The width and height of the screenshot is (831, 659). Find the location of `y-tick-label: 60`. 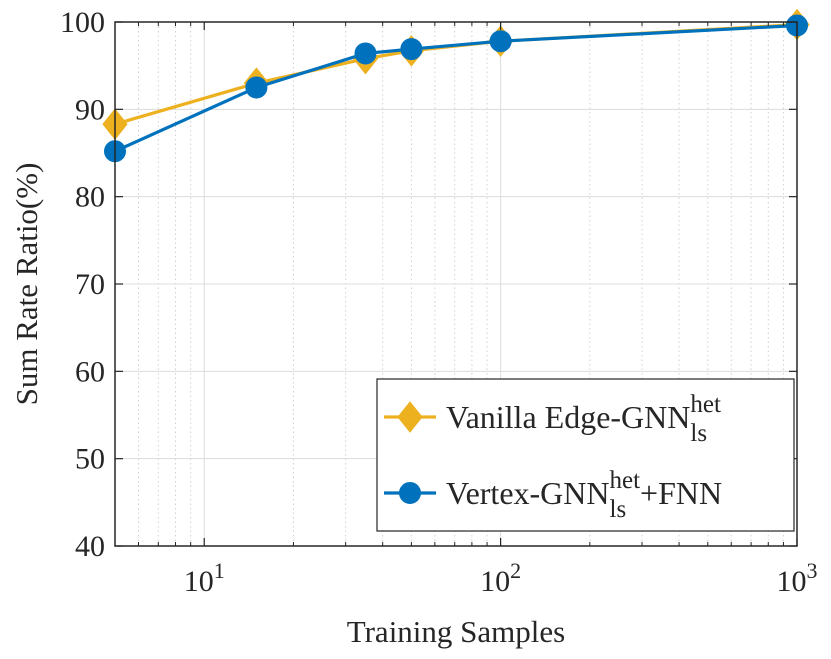

y-tick-label: 60 is located at coordinates (90, 371).